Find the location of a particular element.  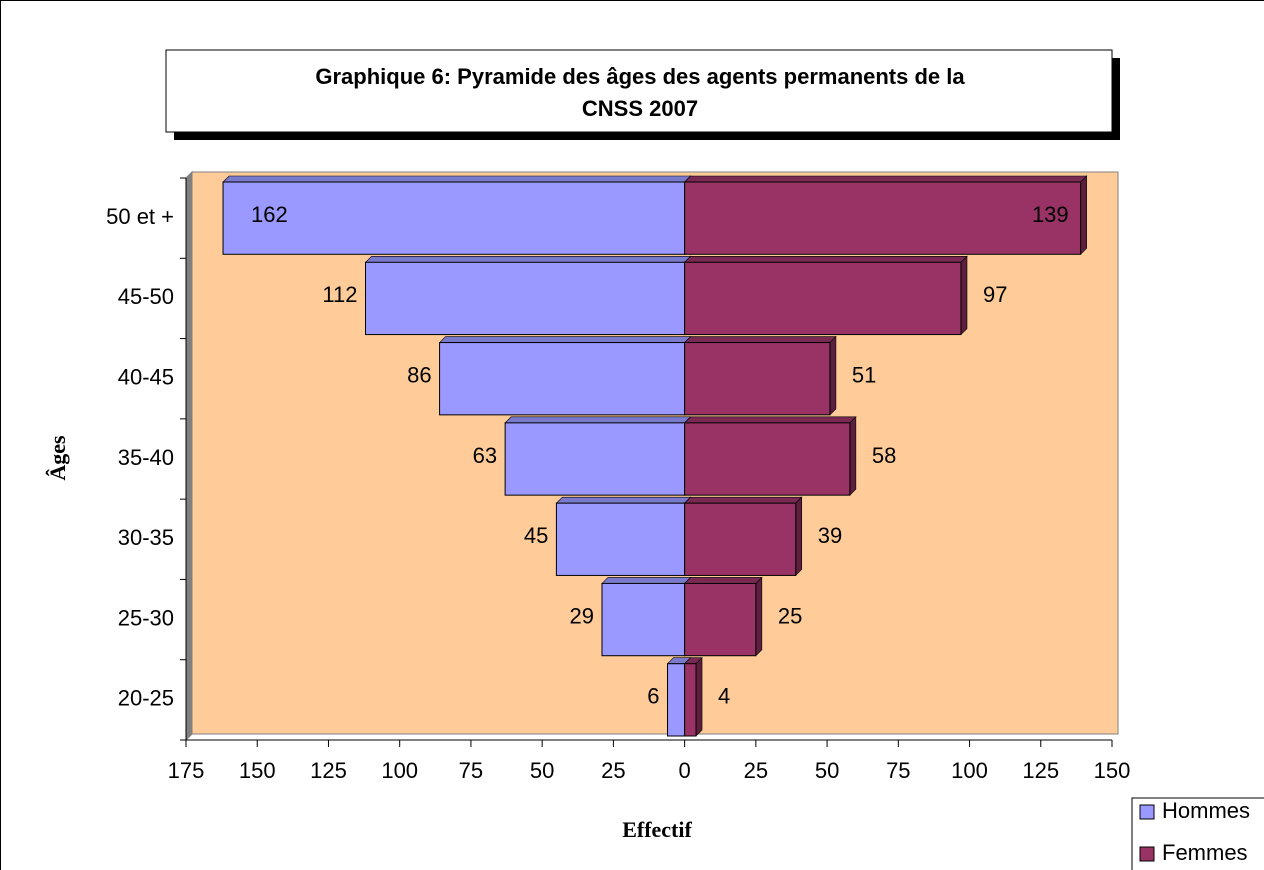

y-axis-title: Âges is located at coordinates (57, 458).